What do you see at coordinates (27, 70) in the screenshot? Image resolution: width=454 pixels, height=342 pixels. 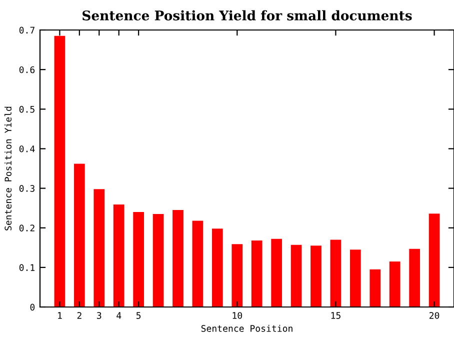 I see `y-tick-label: 0.6` at bounding box center [27, 70].